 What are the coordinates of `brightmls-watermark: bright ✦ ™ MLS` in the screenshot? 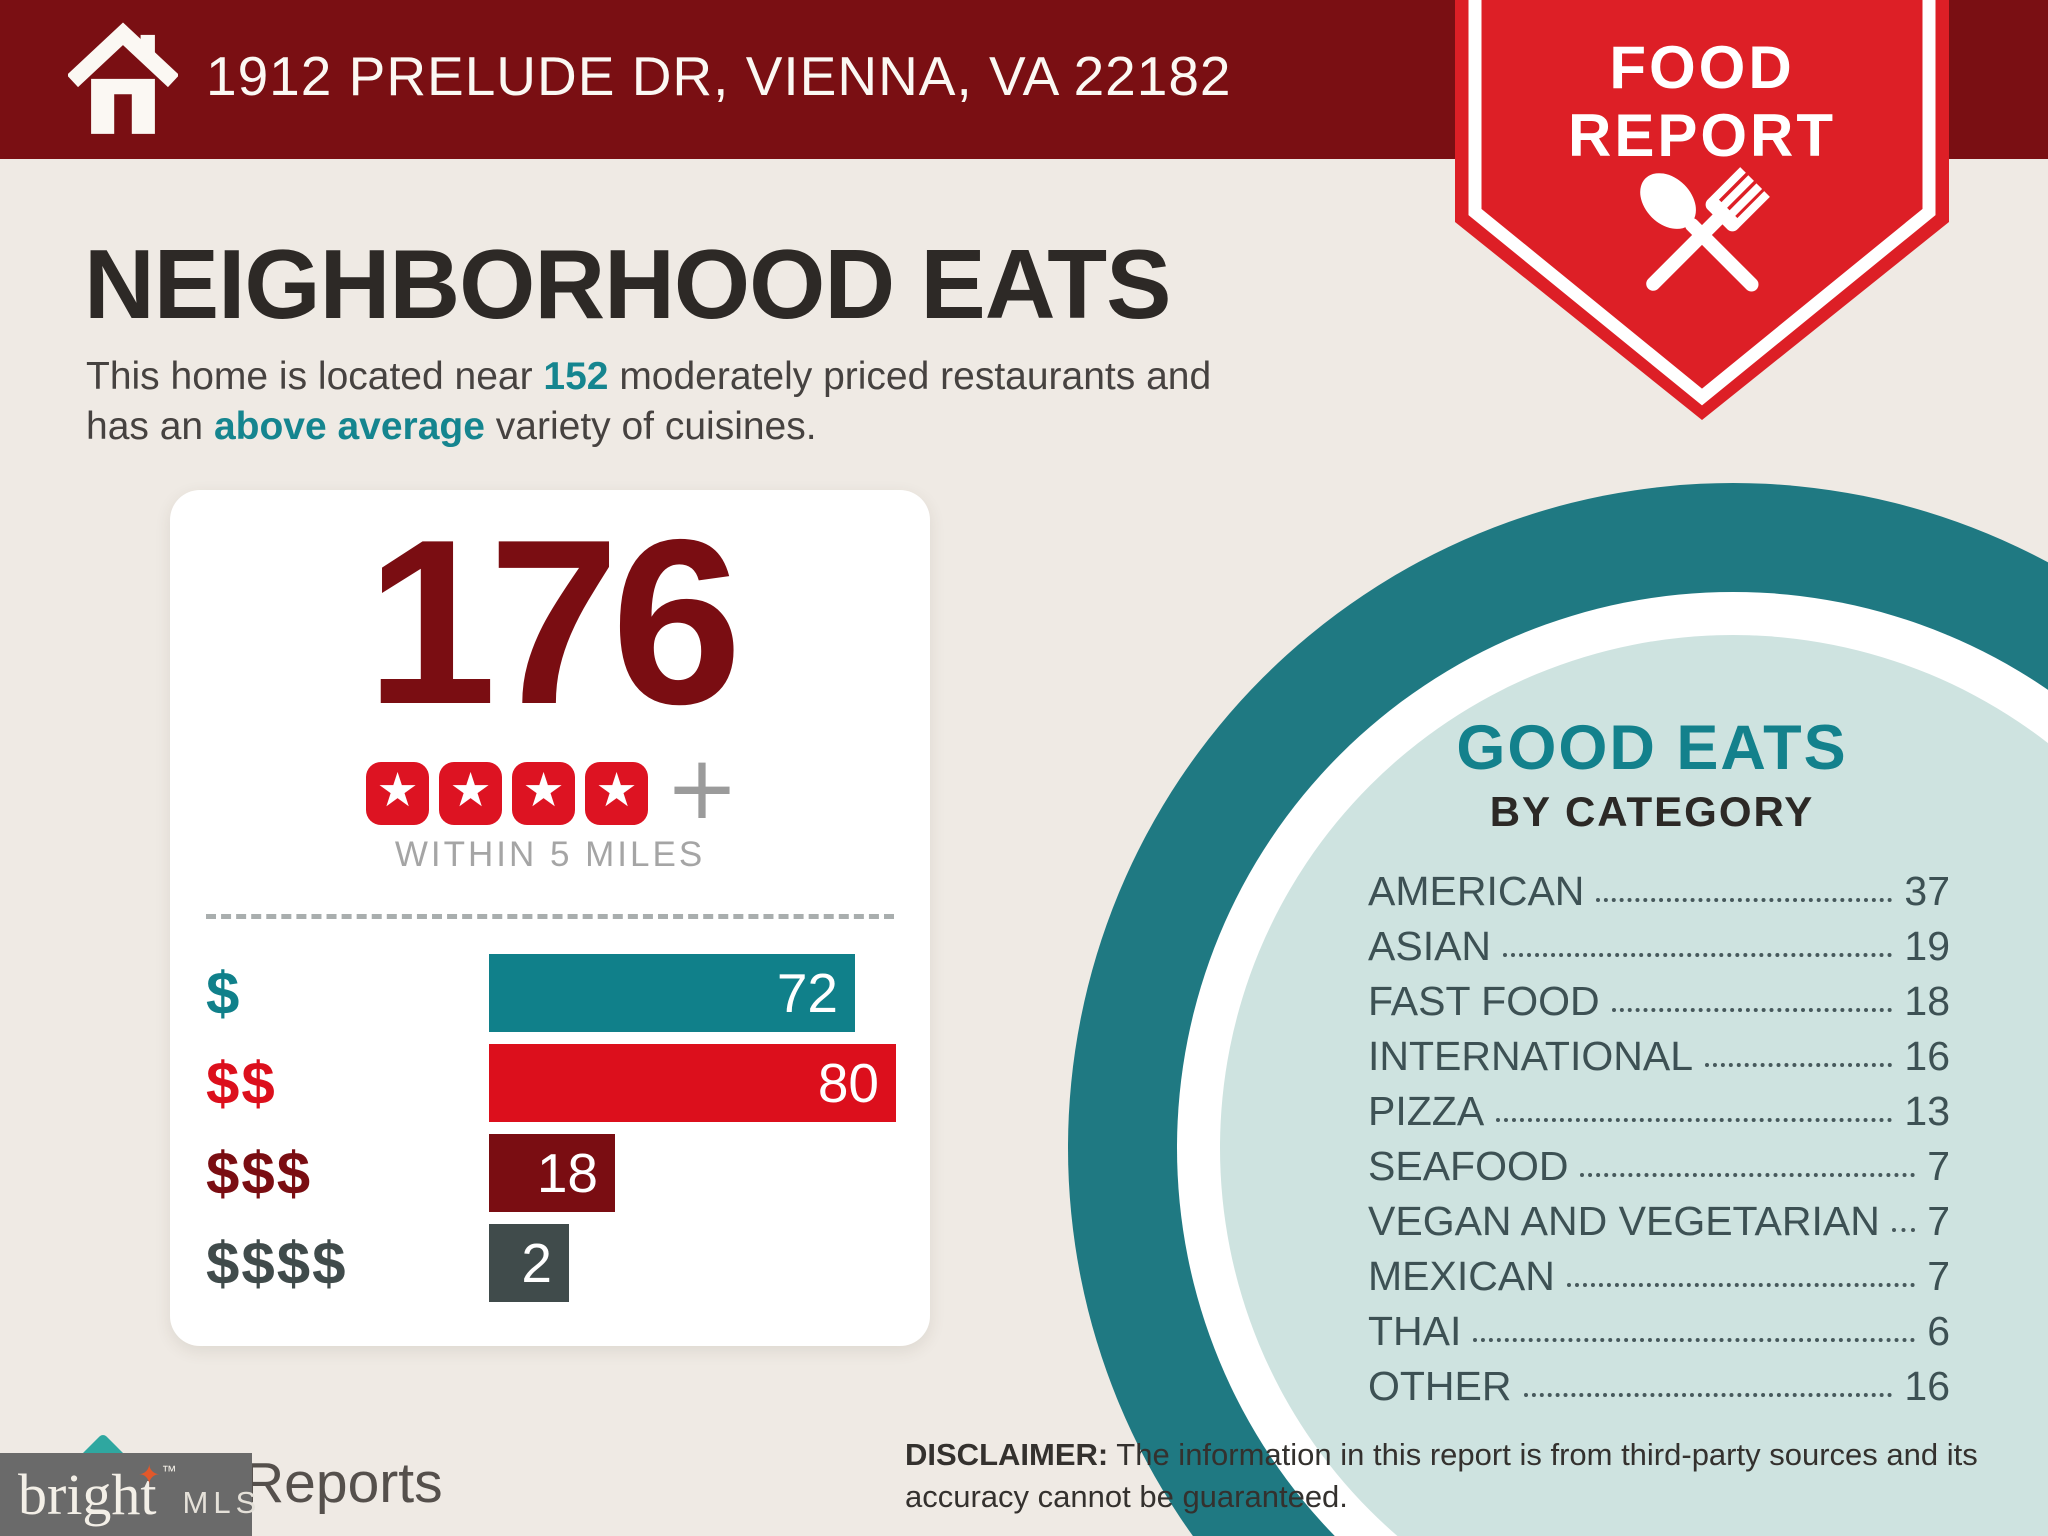 It's located at (128, 1494).